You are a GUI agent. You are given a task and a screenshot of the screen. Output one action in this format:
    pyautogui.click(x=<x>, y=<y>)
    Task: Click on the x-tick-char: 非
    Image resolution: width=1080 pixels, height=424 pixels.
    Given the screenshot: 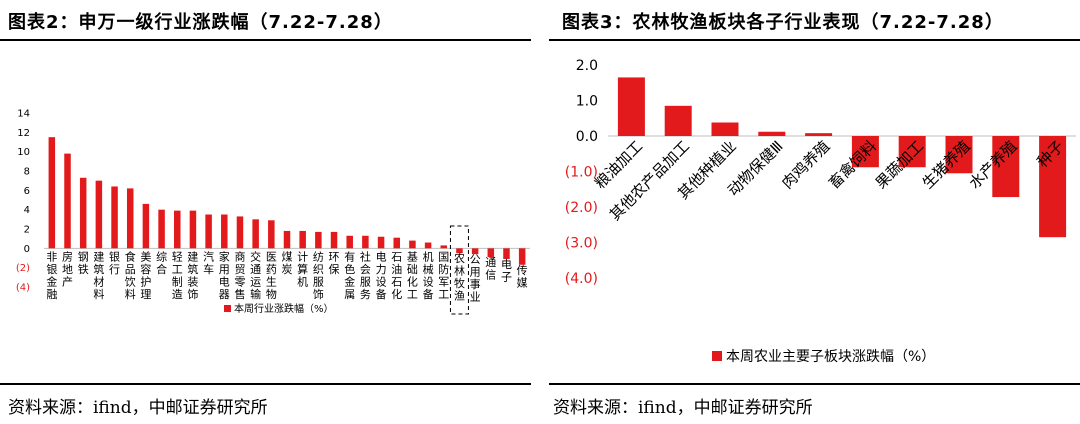 What is the action you would take?
    pyautogui.click(x=51, y=256)
    